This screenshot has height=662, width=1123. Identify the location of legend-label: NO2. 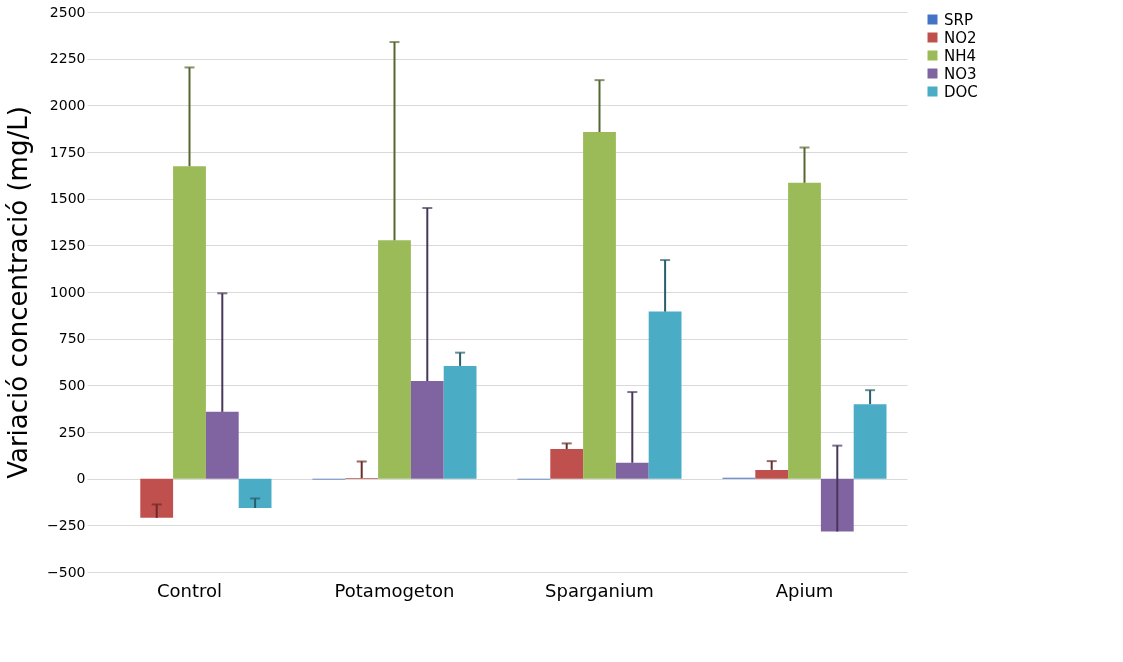
(960, 37).